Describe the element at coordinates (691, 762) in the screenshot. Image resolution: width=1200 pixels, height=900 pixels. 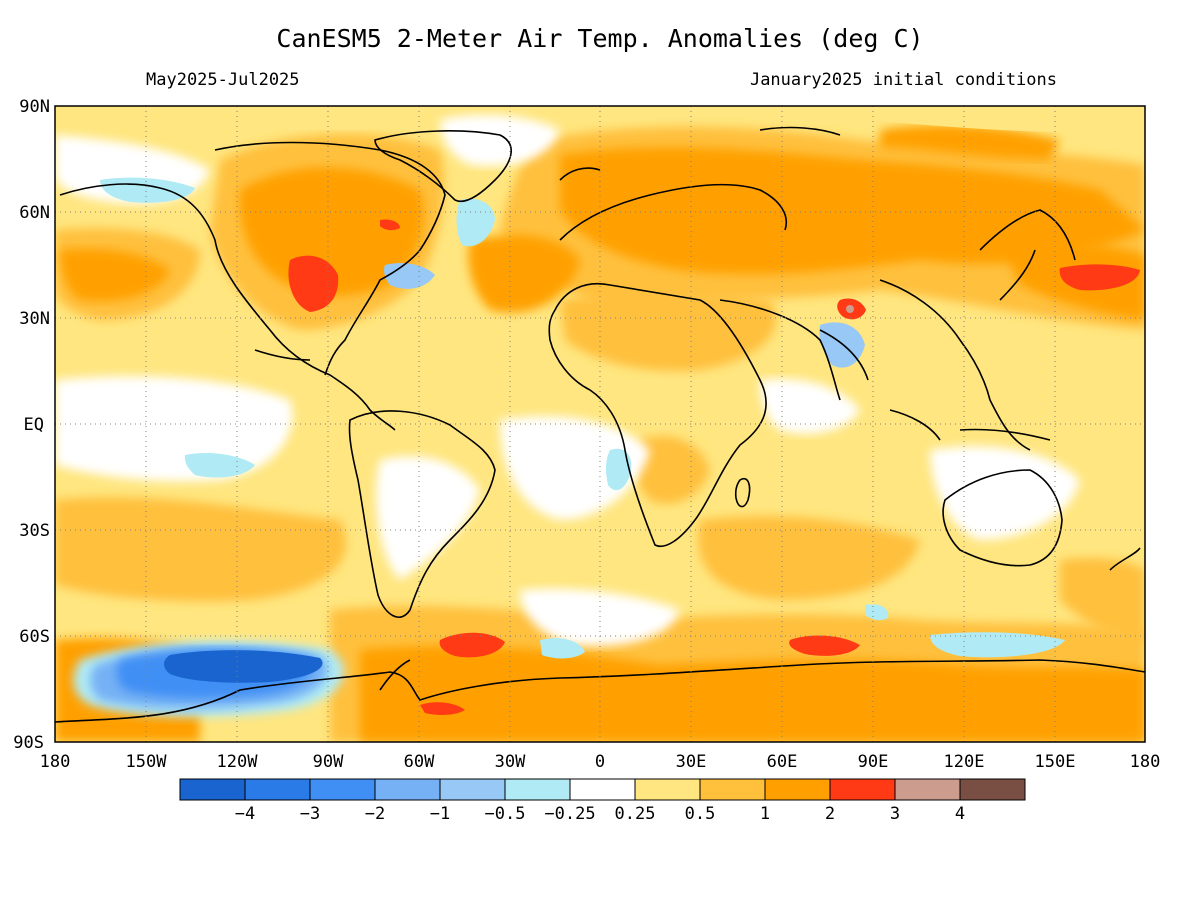
I see `lon-tick-label: 30E` at that location.